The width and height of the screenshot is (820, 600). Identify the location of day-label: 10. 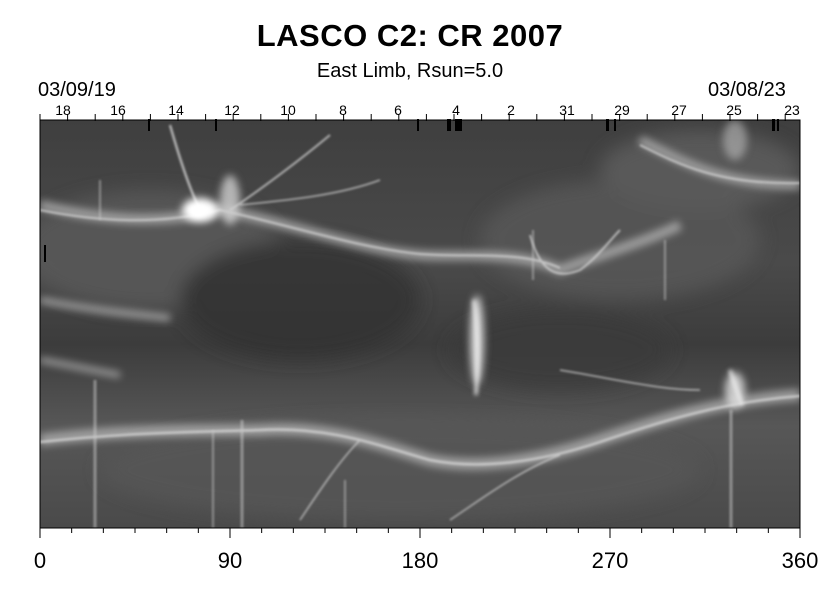
(288, 110).